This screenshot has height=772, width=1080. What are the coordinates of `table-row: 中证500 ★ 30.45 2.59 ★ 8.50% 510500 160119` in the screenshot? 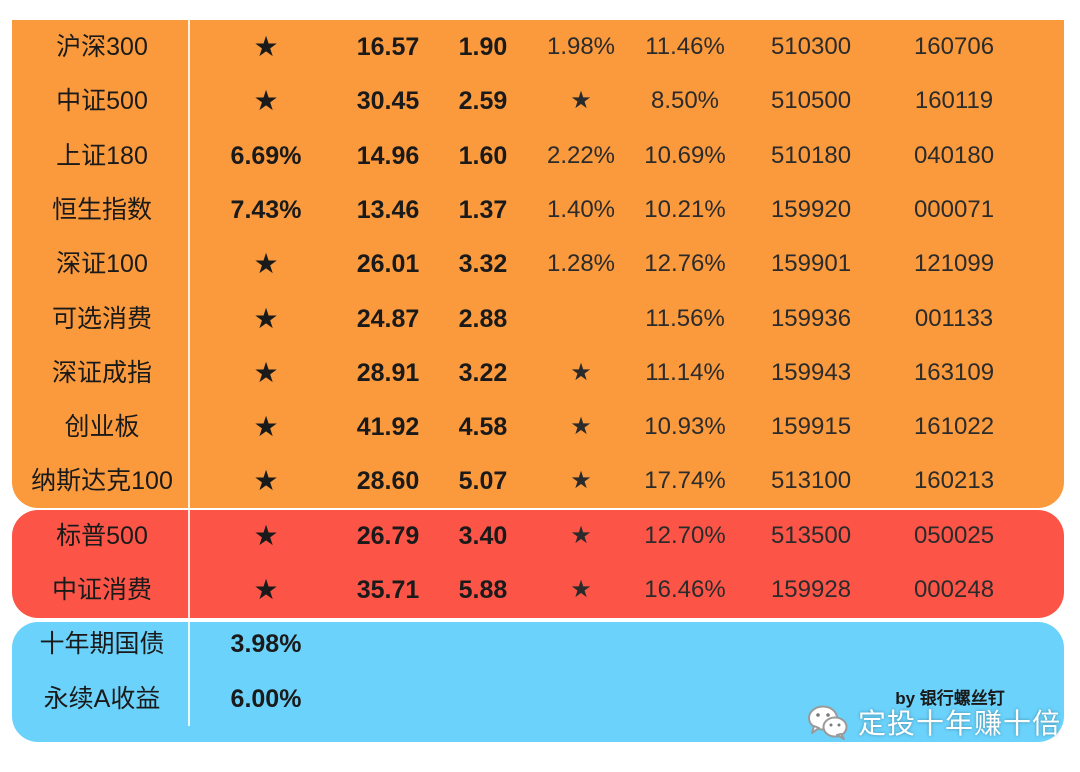 It's located at (540, 101).